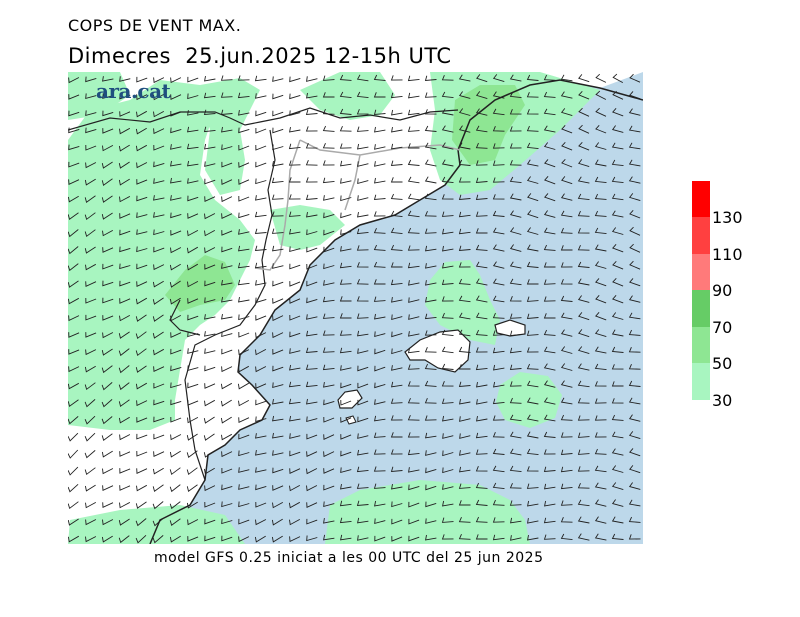 The width and height of the screenshot is (800, 617). Describe the element at coordinates (727, 217) in the screenshot. I see `colorbar-label-130: 130` at that location.